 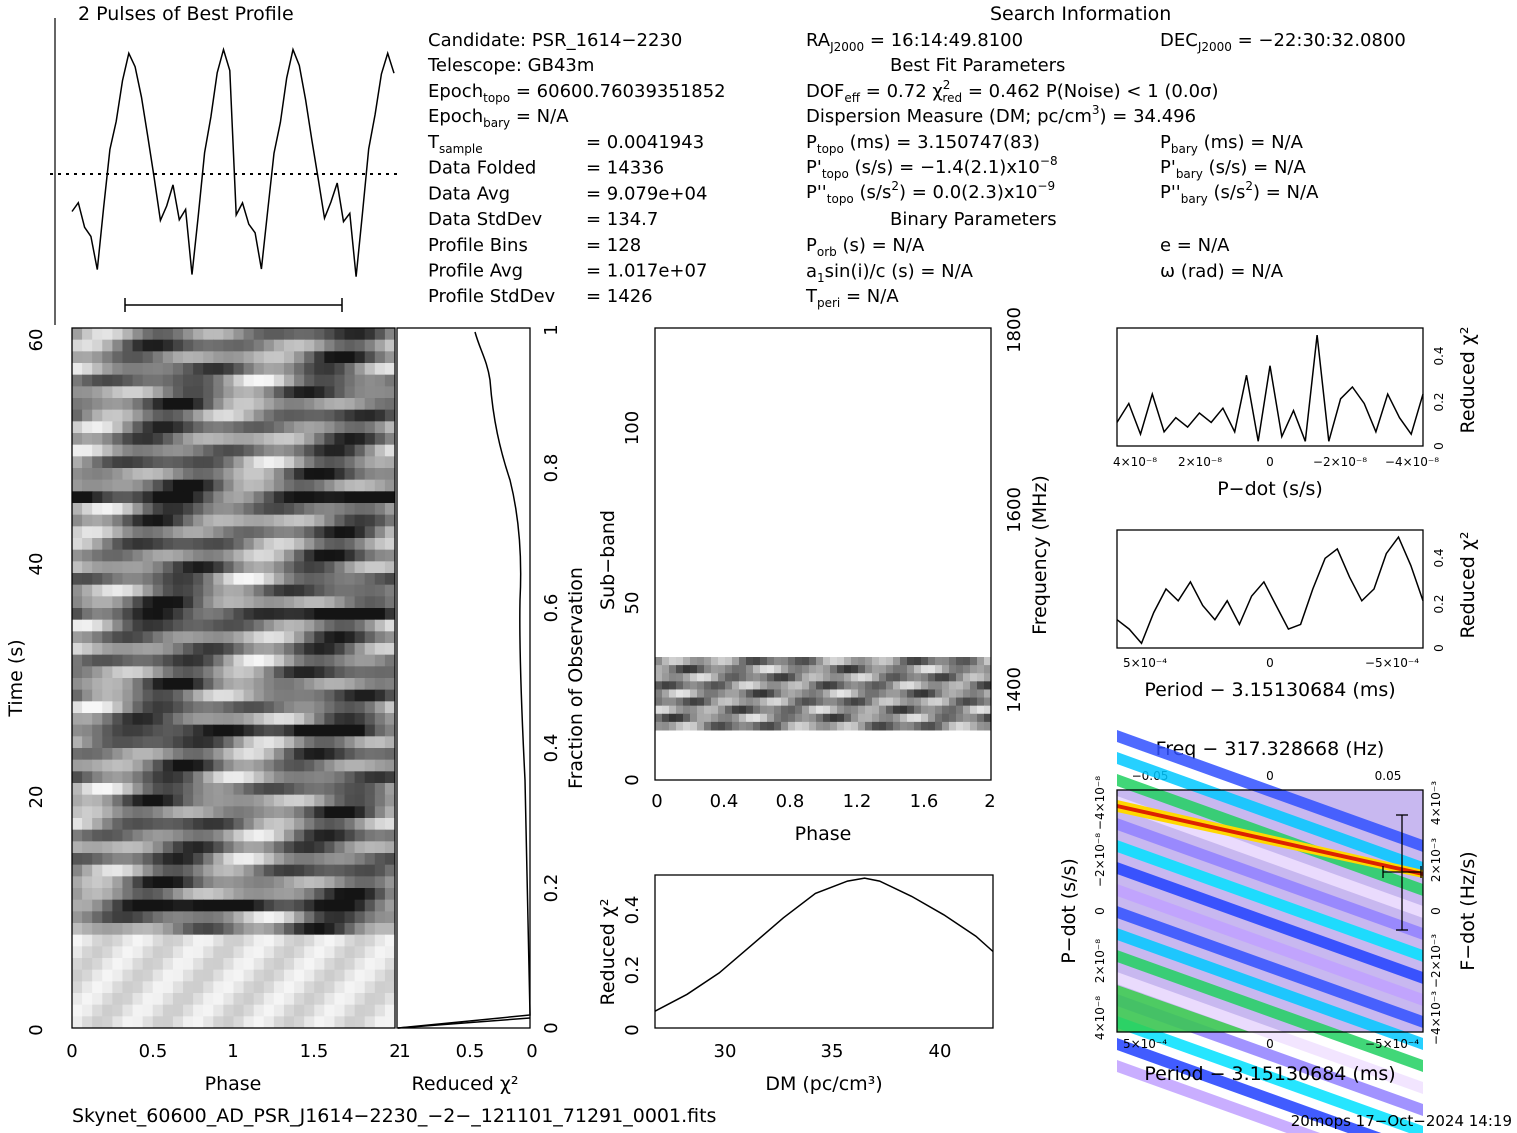 I want to click on pr-ytick-0: 0, so click(x=1439, y=648).